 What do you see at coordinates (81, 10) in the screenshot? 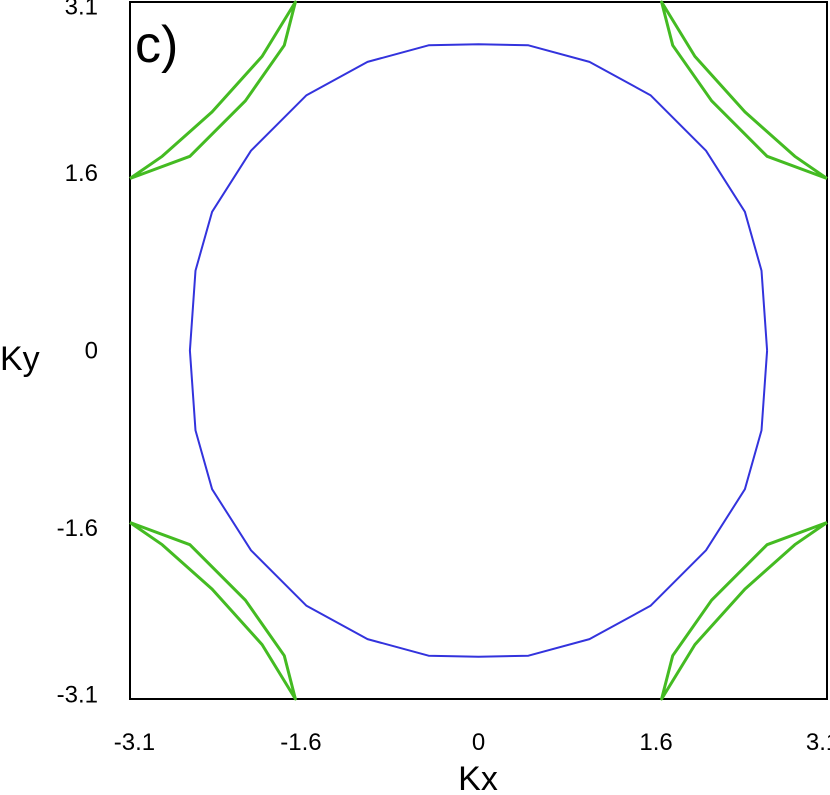
I see `y-tick-label: 3.1` at bounding box center [81, 10].